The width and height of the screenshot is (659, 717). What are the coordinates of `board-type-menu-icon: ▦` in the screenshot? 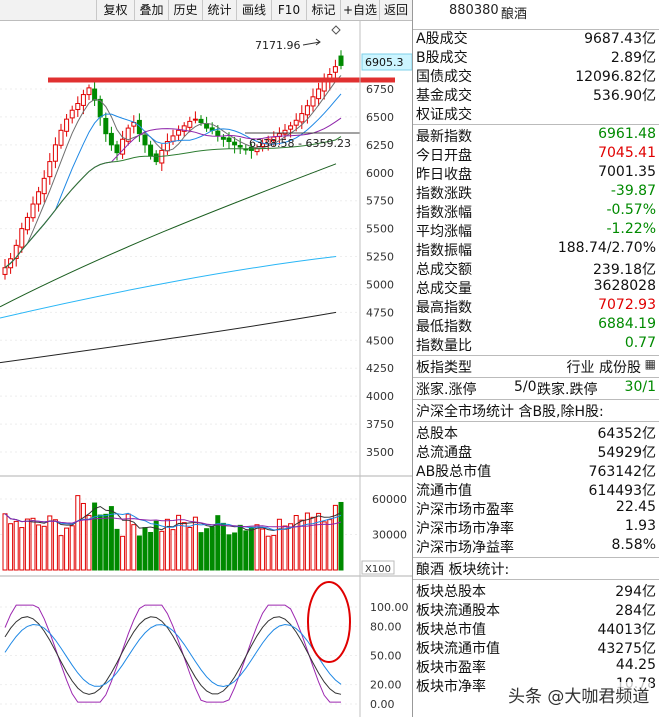 It's located at (650, 364).